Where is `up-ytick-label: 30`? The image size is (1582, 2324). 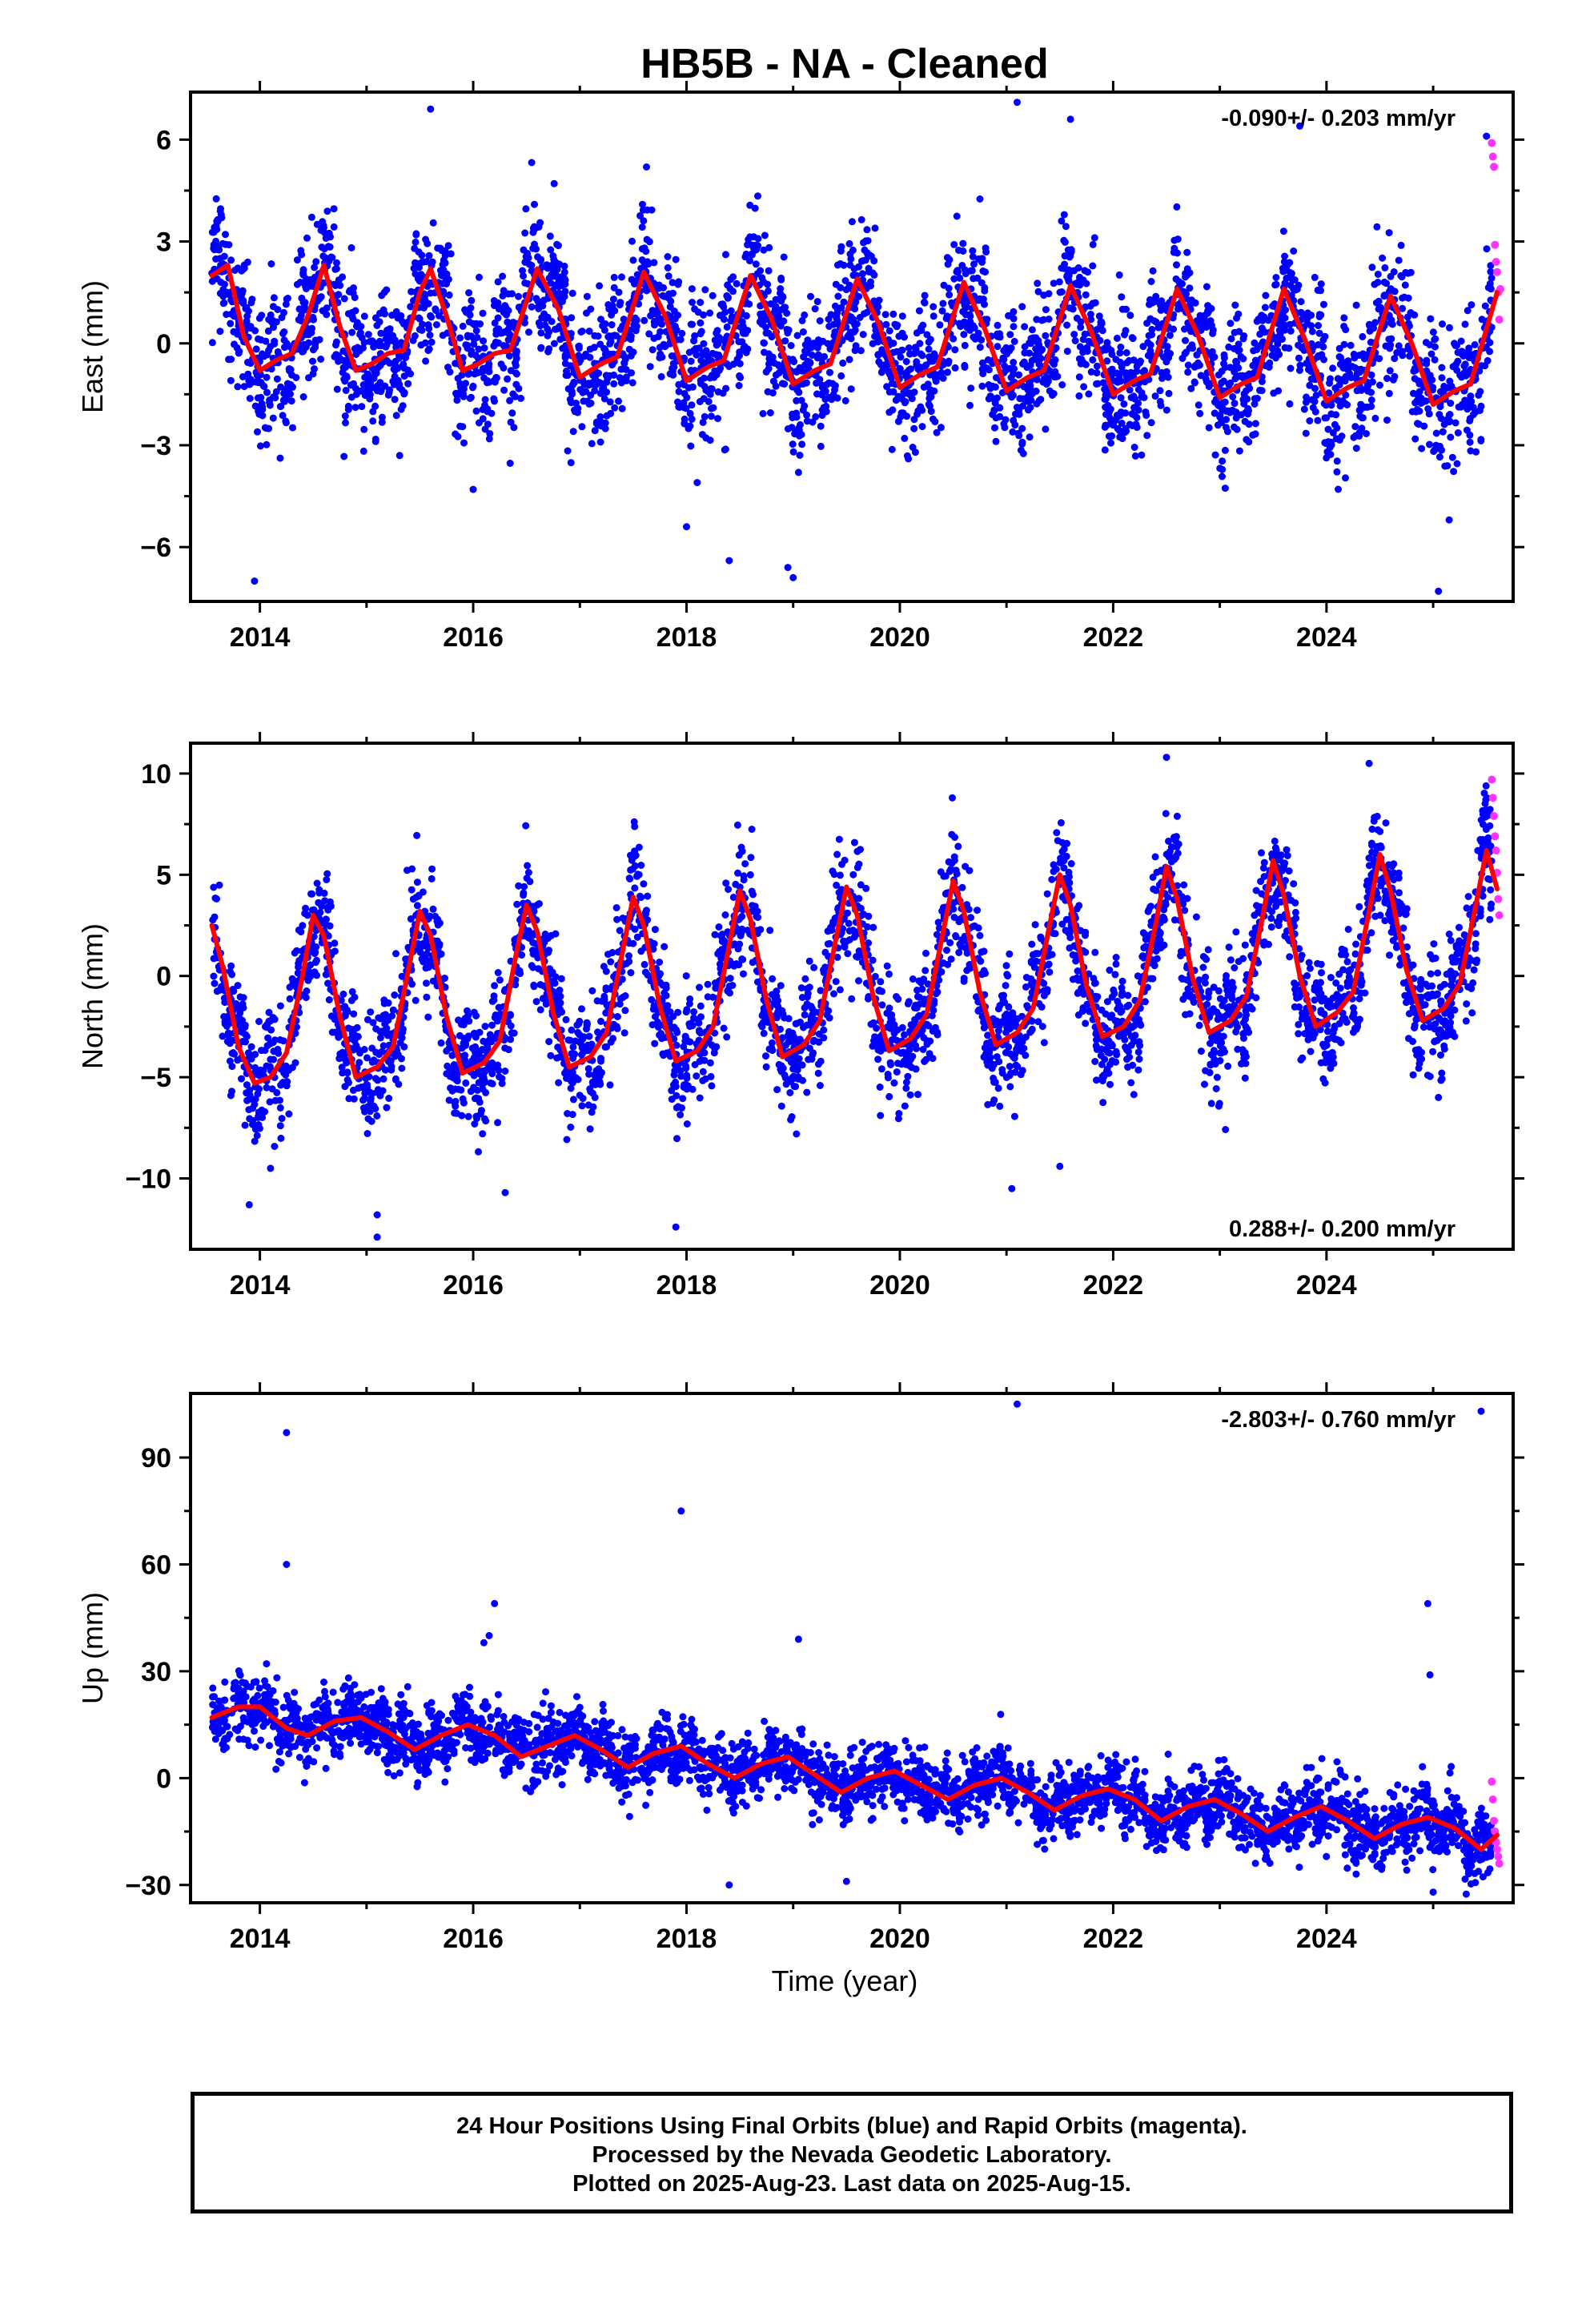 up-ytick-label: 30 is located at coordinates (156, 1672).